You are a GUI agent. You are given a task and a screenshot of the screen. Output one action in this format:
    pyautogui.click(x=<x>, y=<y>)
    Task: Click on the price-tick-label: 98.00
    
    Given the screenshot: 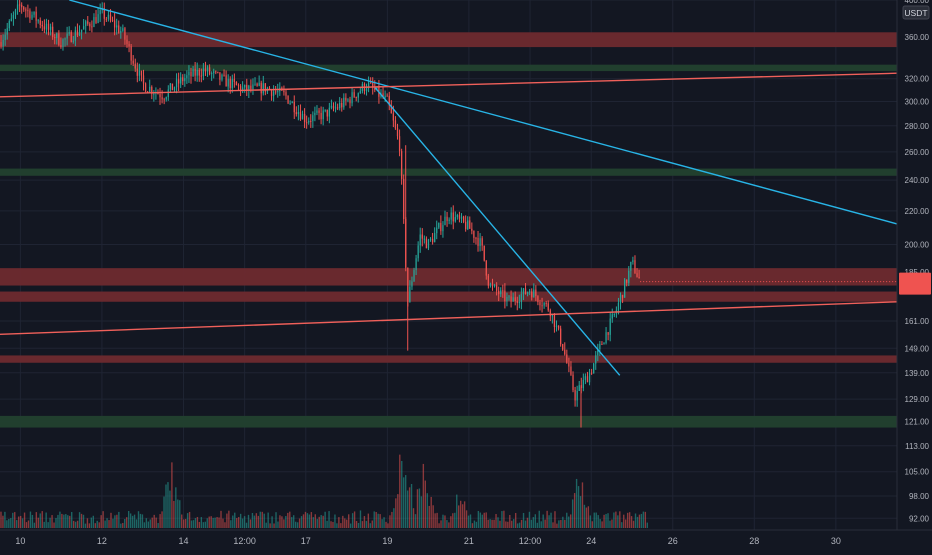 What is the action you would take?
    pyautogui.click(x=919, y=496)
    